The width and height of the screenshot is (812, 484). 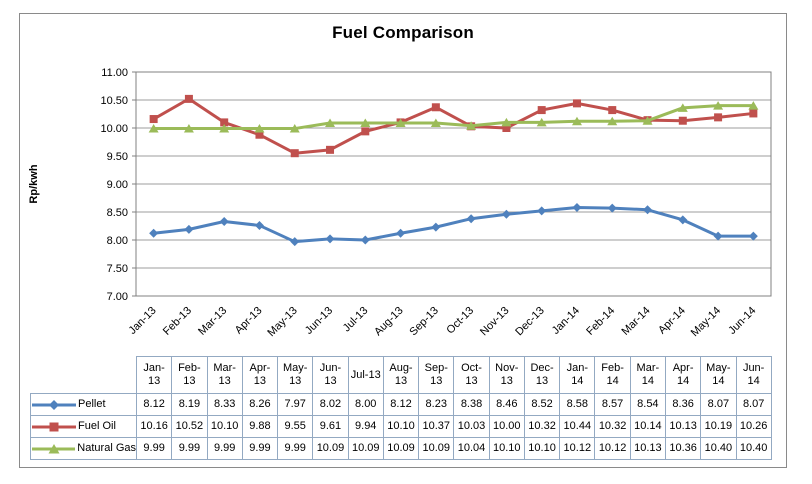 What do you see at coordinates (742, 321) in the screenshot?
I see `x-axis-label: Jun-14` at bounding box center [742, 321].